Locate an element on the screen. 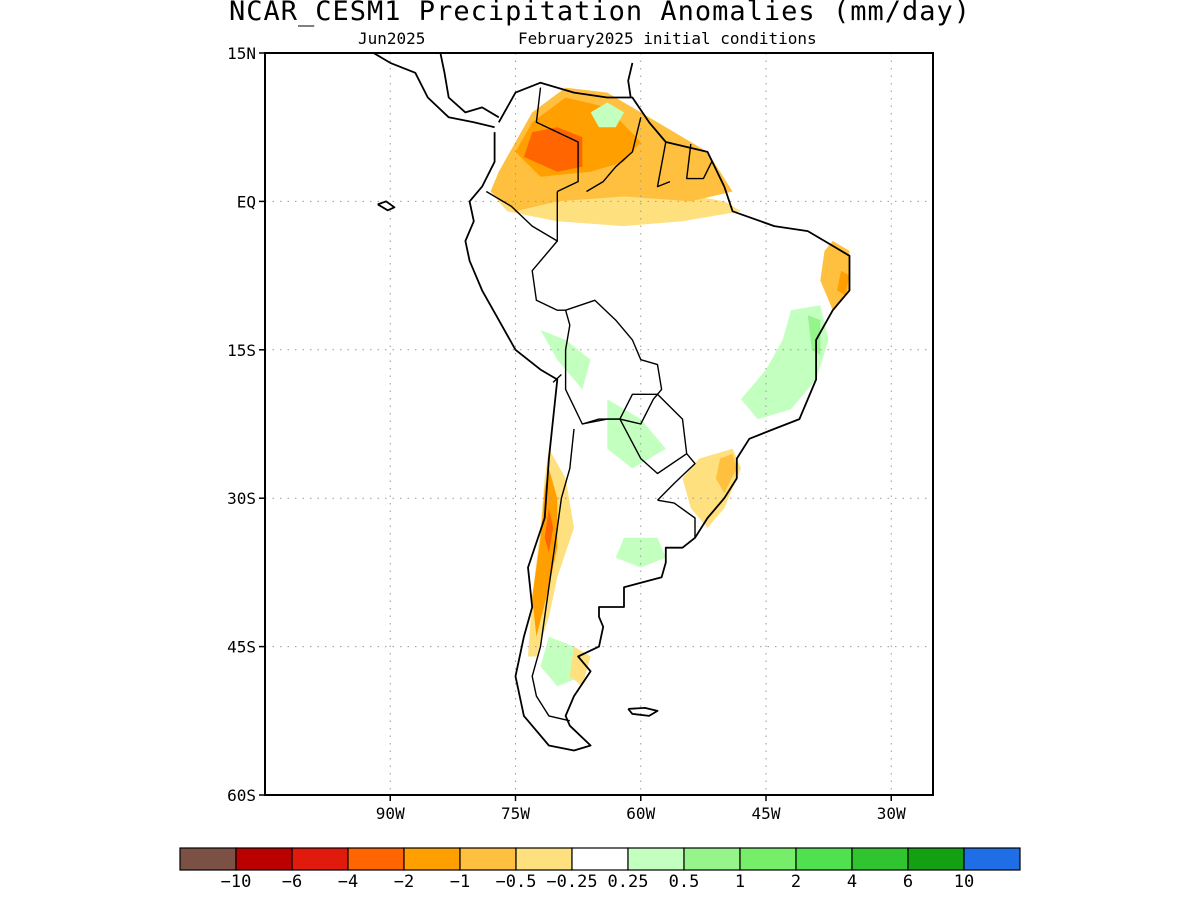 The image size is (1200, 900). coastline-central-america-east is located at coordinates (469, 86).